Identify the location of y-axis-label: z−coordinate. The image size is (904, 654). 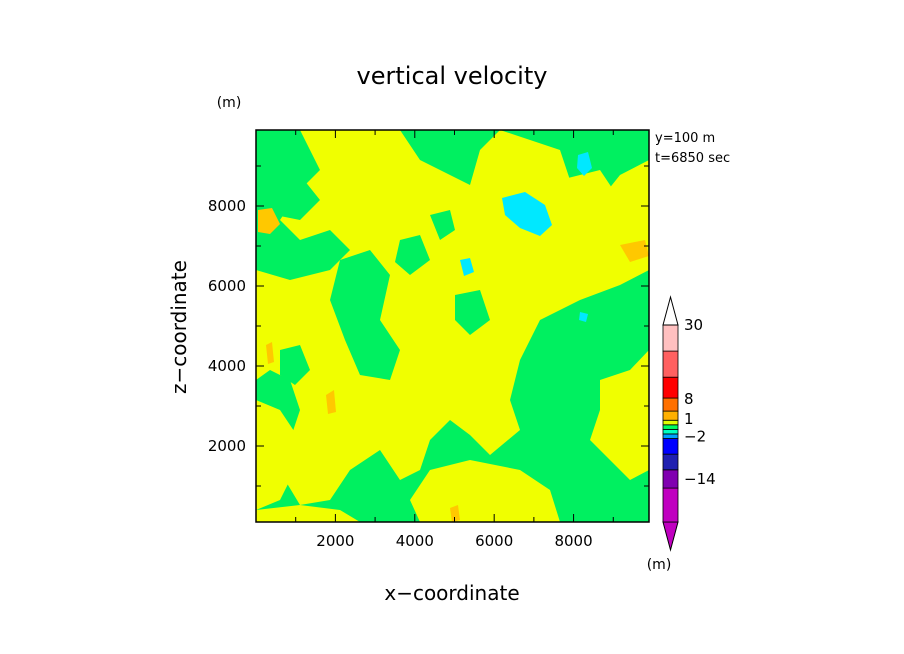
(179, 327).